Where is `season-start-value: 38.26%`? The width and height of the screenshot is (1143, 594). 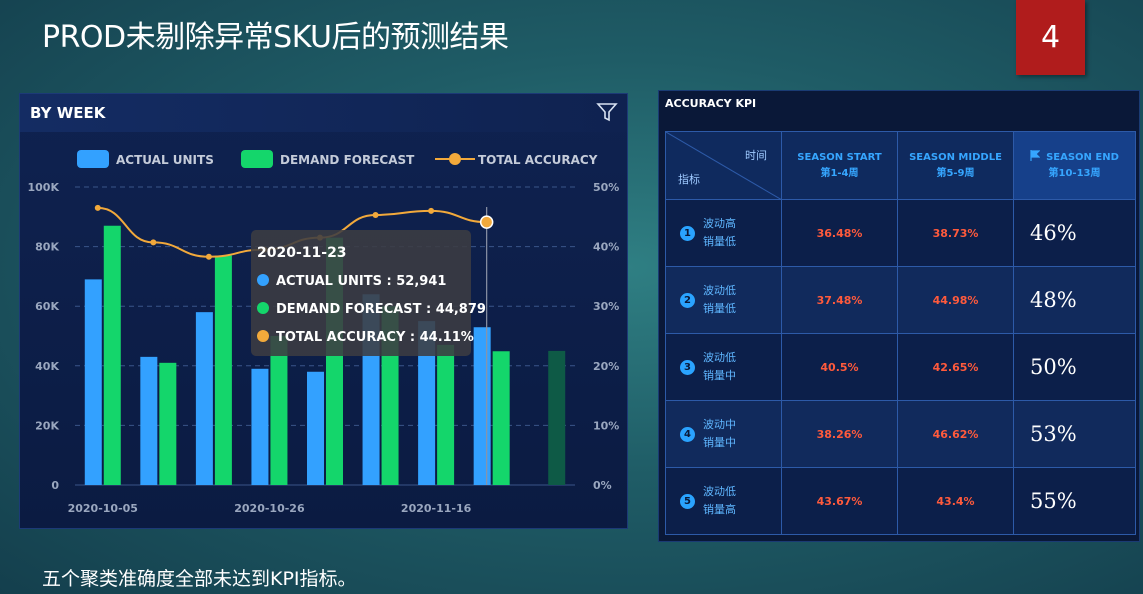
season-start-value: 38.26% is located at coordinates (839, 434).